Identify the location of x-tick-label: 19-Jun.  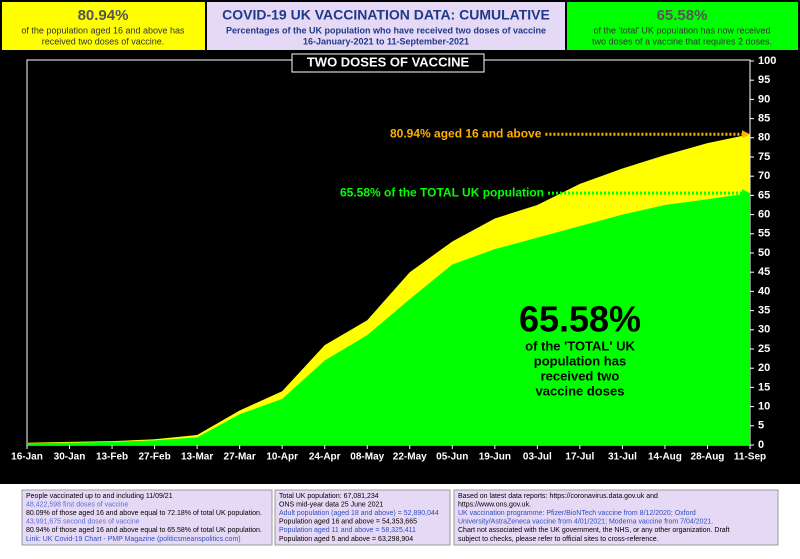
(495, 457).